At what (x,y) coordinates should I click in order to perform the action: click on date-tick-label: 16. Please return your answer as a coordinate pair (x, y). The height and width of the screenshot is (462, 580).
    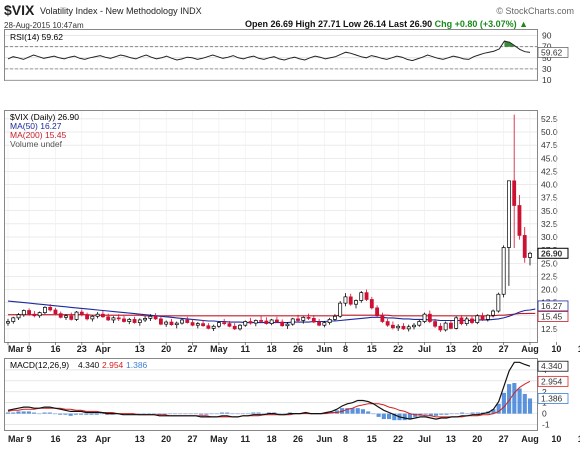
    Looking at the image, I should click on (55, 439).